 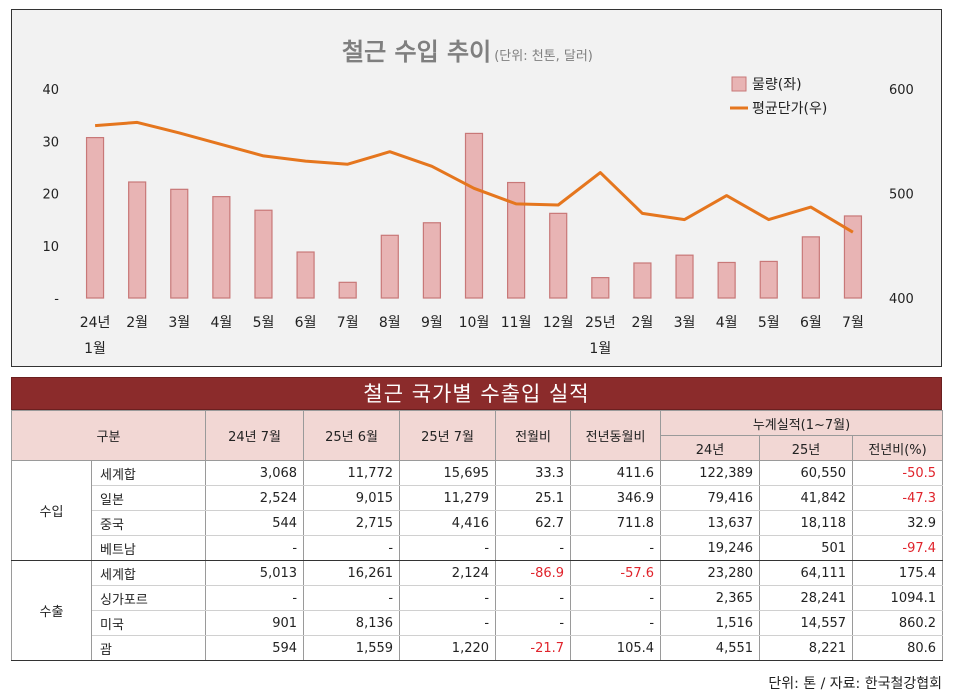 What do you see at coordinates (221, 323) in the screenshot?
I see `x-tick-label: 4월` at bounding box center [221, 323].